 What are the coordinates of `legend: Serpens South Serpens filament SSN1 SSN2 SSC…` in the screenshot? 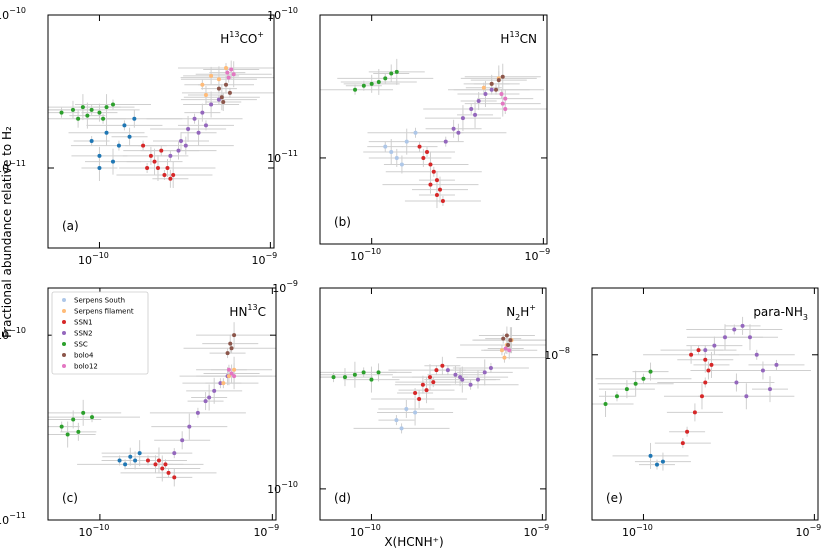 It's located at (100, 333).